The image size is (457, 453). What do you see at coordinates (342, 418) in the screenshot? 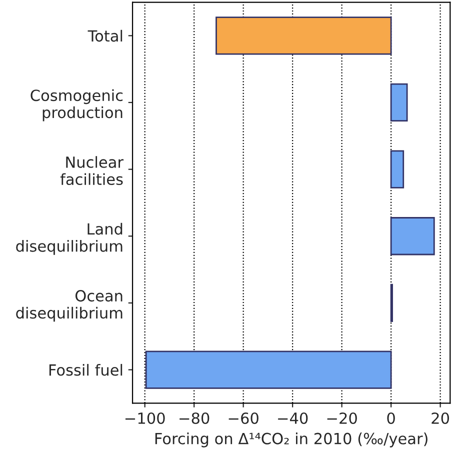
I see `x-tick-label: −20` at bounding box center [342, 418].